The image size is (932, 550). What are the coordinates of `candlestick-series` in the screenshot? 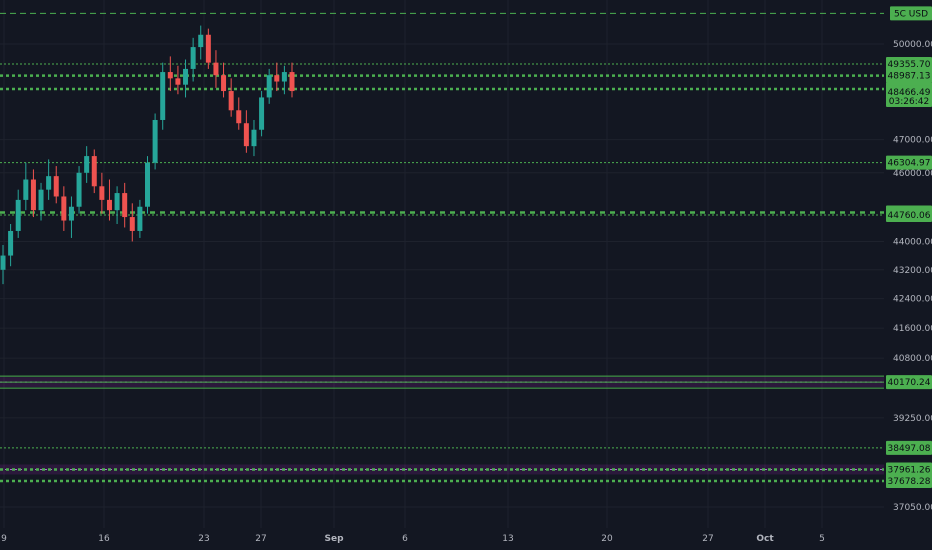 It's located at (147, 155).